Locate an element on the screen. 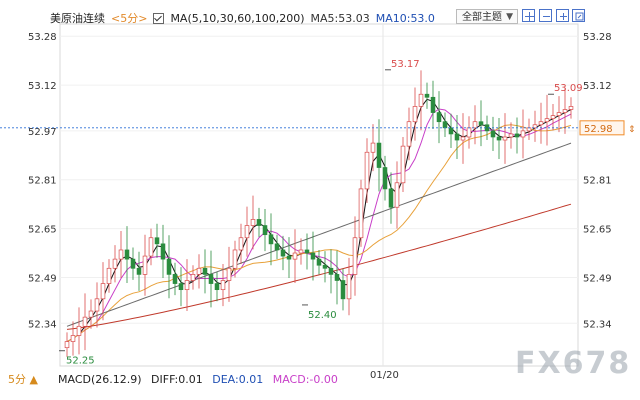 The image size is (640, 400). y-tick-right: 52.65 is located at coordinates (597, 230).